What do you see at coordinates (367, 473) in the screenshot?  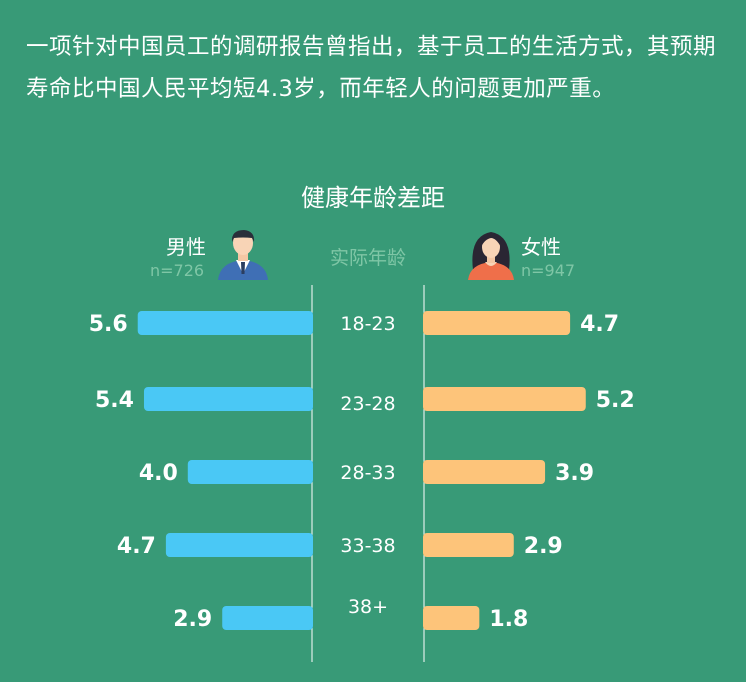 I see `age-category-label: 28-33` at bounding box center [367, 473].